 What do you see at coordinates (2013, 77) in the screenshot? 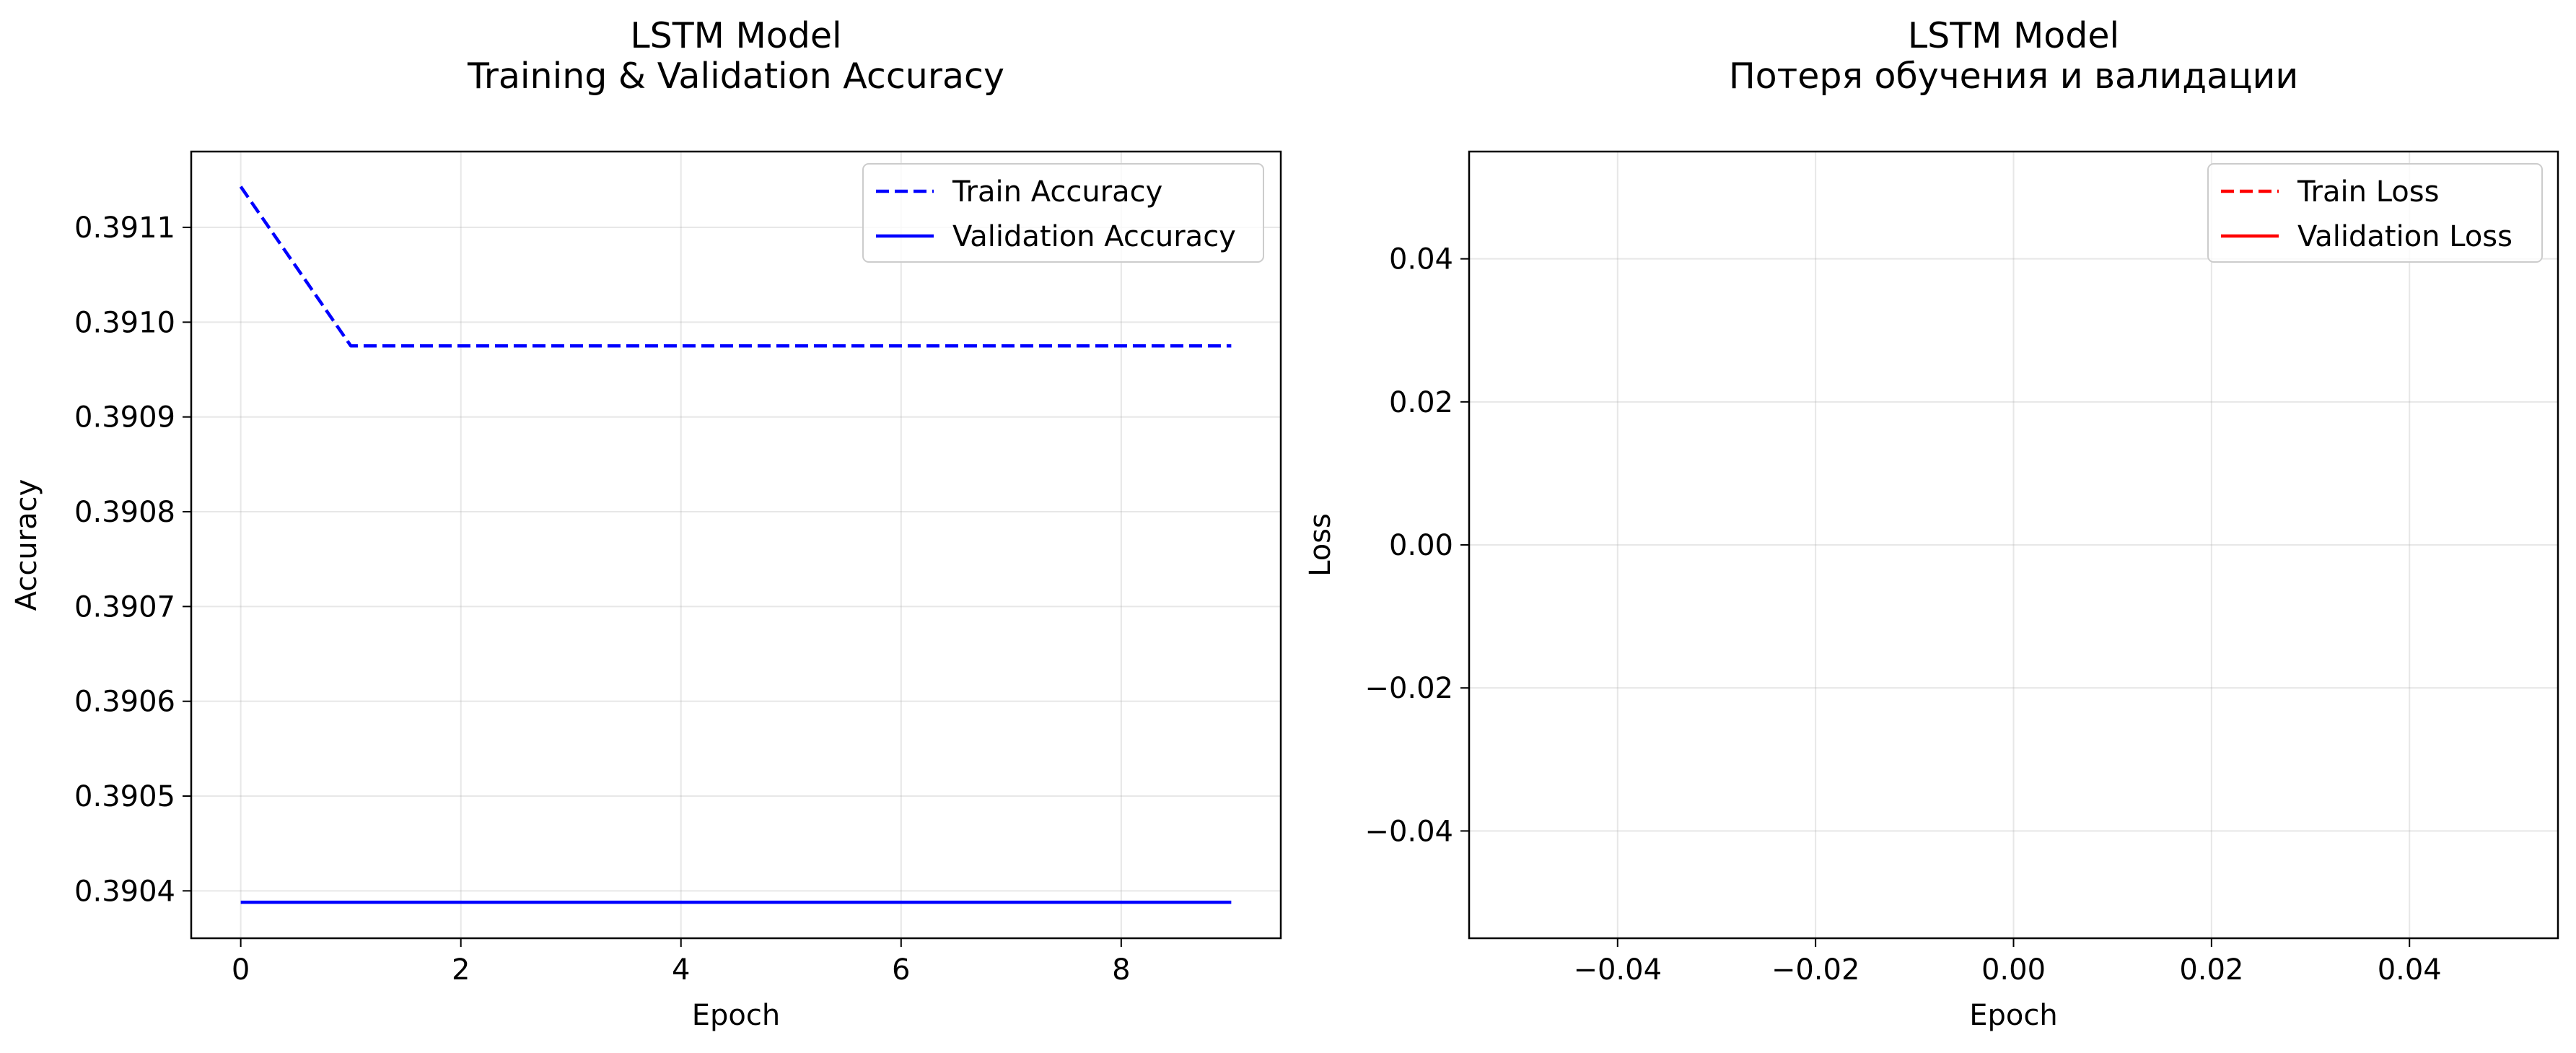
I see `loss-title-line: Потеря обучения и валидации` at bounding box center [2013, 77].